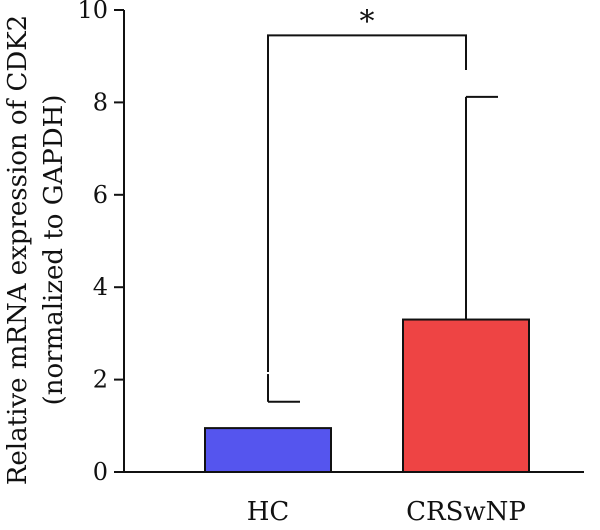 Image resolution: width=600 pixels, height=530 pixels. Describe the element at coordinates (100, 243) in the screenshot. I see `y-axis-ticks: 0 2 4 6 8 10` at that location.